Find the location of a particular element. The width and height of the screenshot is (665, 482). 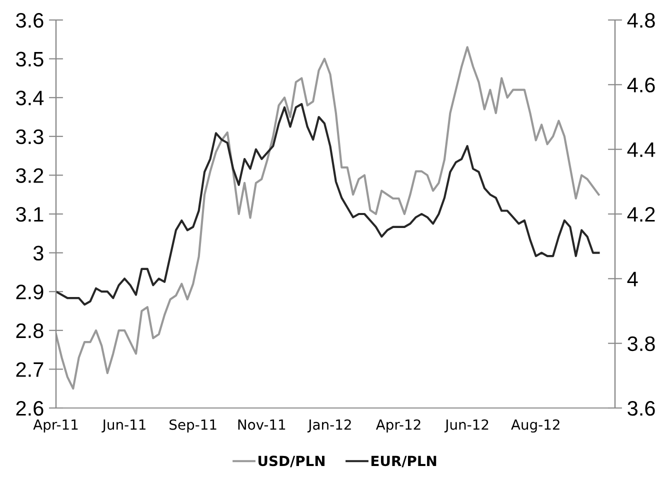

y-tick-label: 2.8 is located at coordinates (30, 330).